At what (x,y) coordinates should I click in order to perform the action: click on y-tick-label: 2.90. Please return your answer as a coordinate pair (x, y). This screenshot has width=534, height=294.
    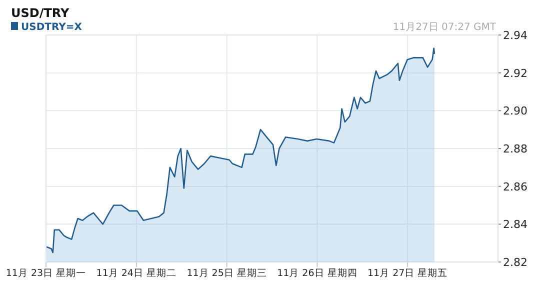
    Looking at the image, I should click on (515, 111).